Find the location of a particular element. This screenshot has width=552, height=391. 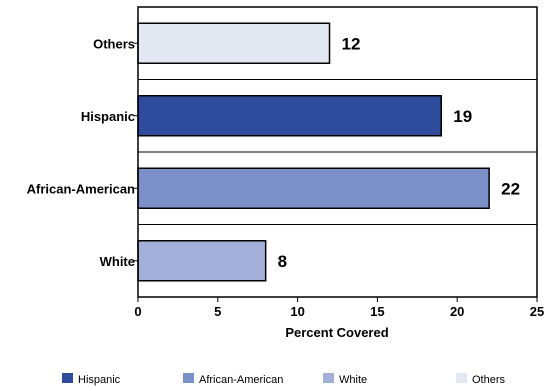

x-ticks: 0 5 10 15 20 25 is located at coordinates (339, 308).